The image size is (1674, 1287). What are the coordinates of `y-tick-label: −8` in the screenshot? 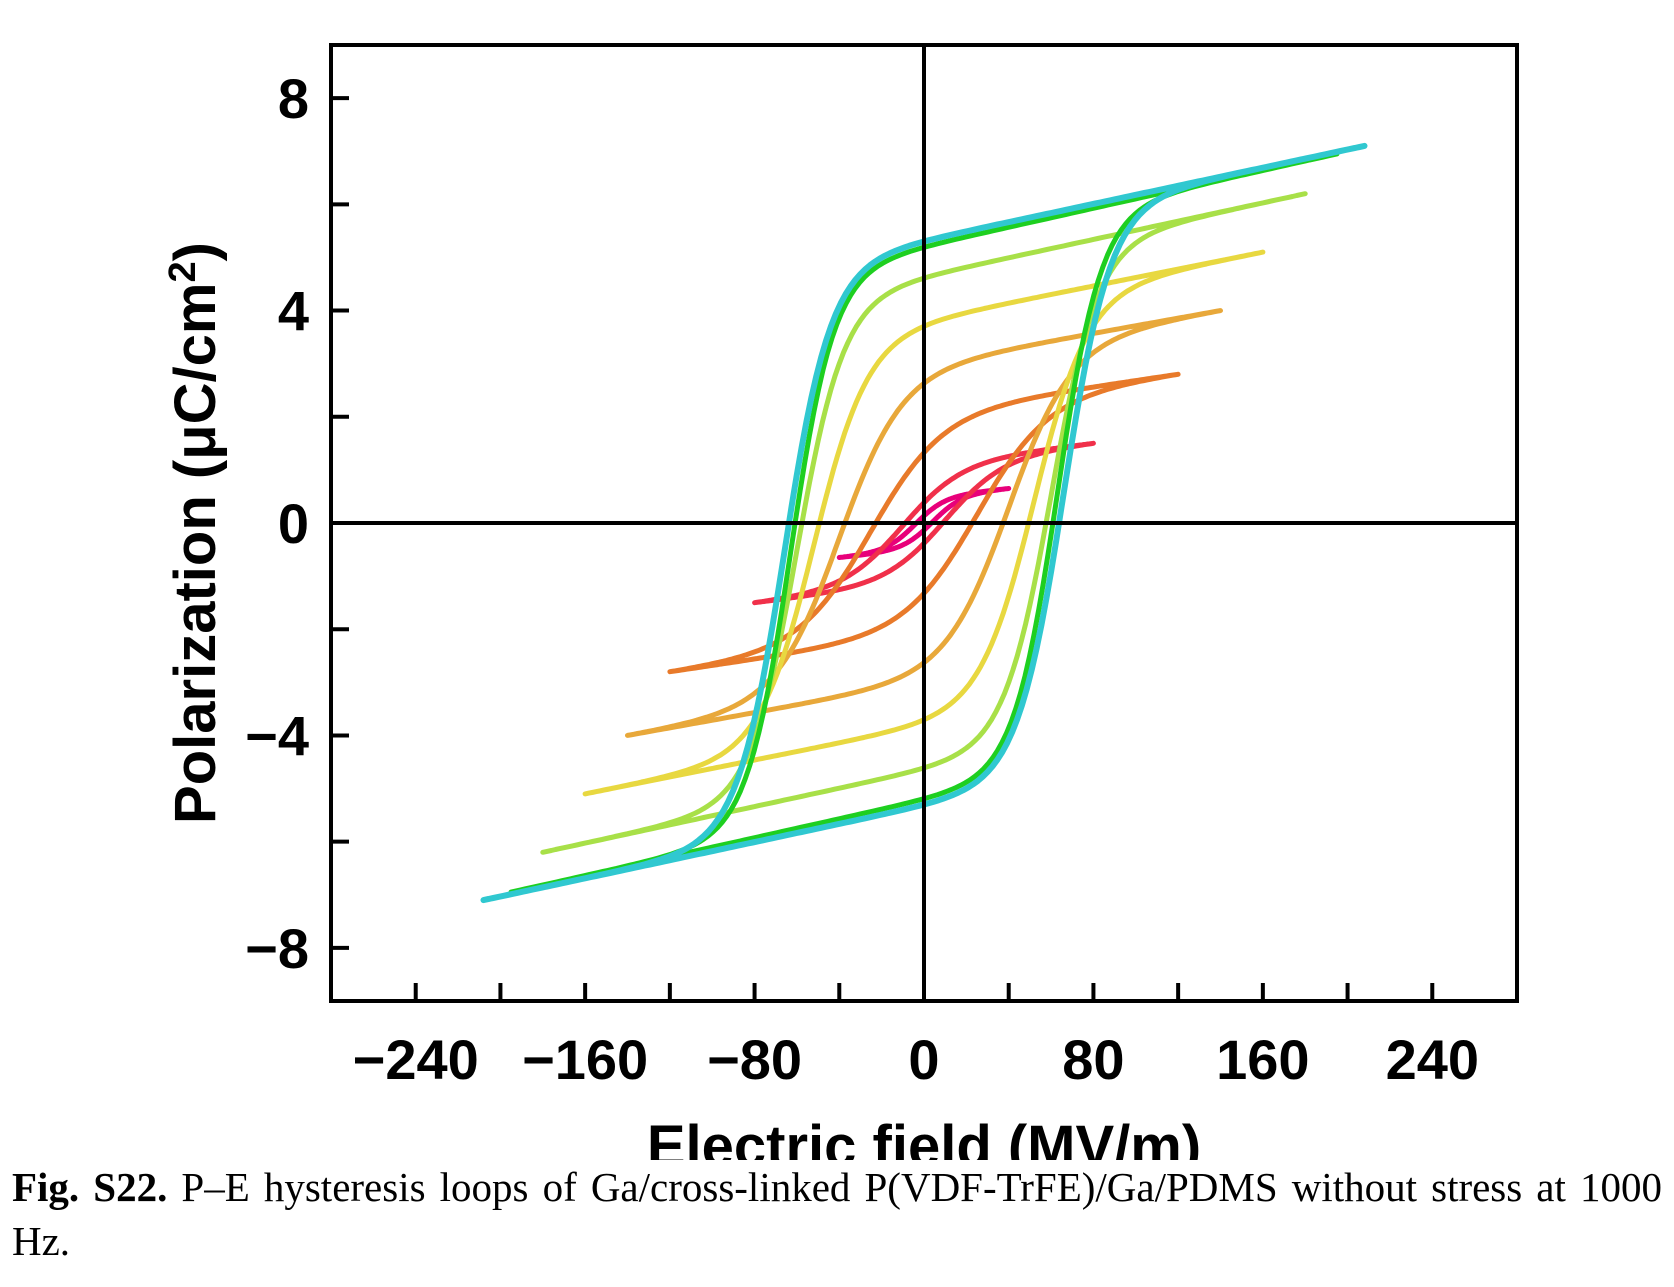 It's located at (277, 948).